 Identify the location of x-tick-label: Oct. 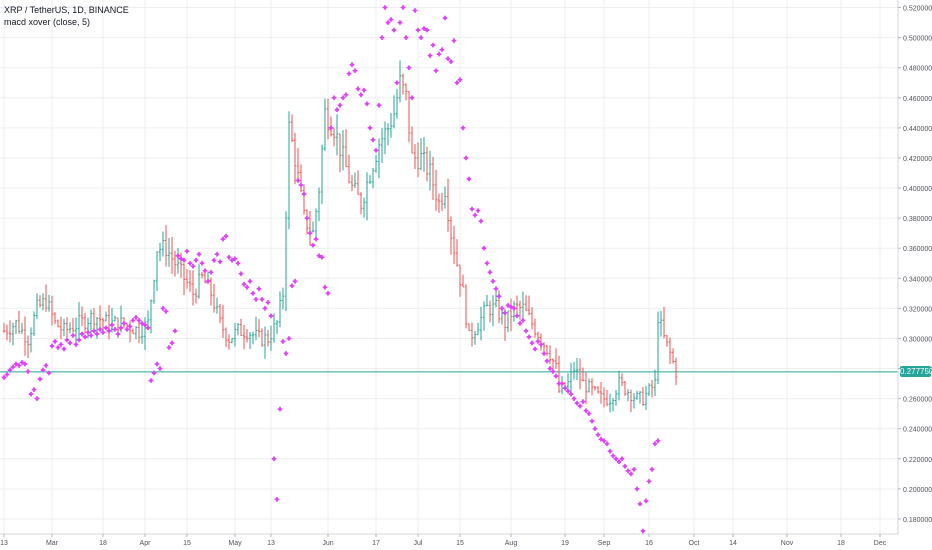
(694, 543).